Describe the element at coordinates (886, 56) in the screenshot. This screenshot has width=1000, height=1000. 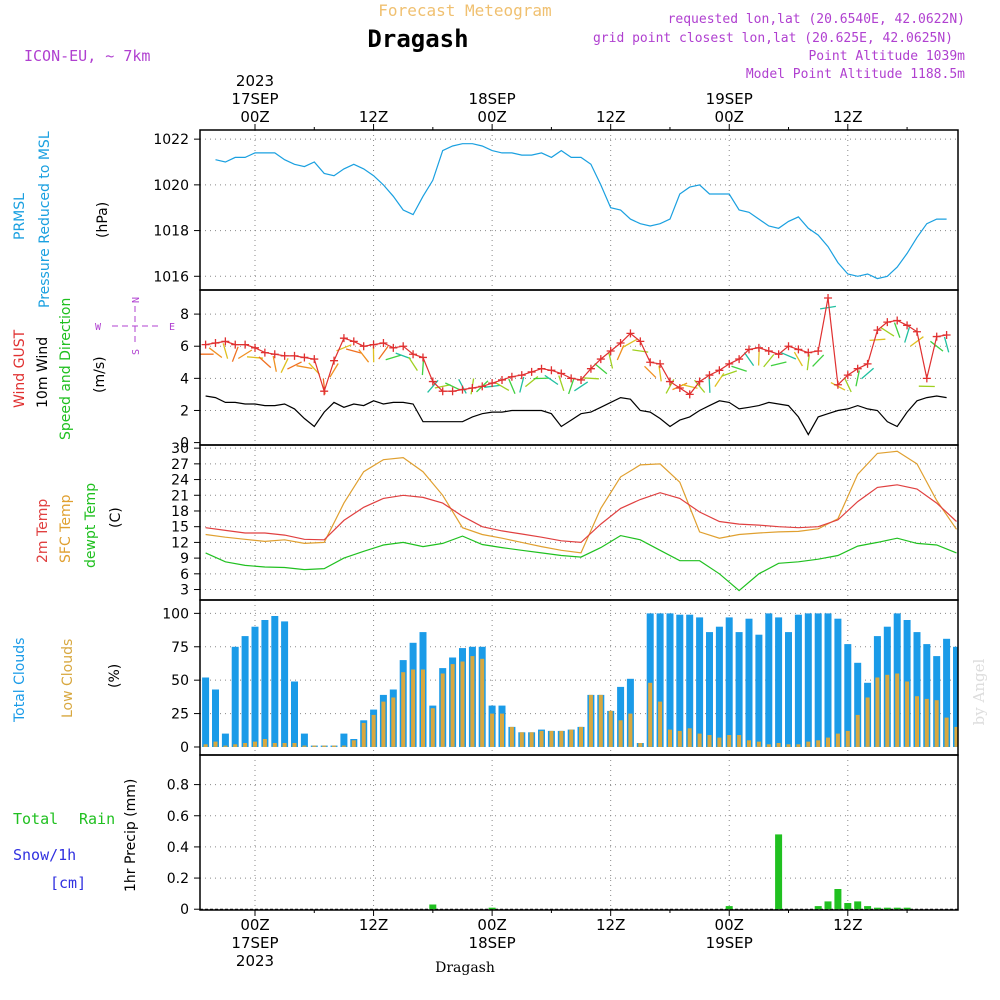
I see `point-altitude: Point Altitude 1039m` at that location.